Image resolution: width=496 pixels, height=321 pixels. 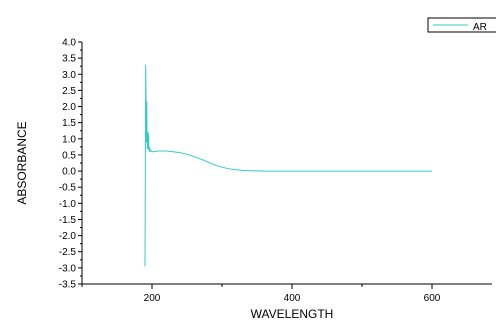 I want to click on y-tick-label: 3.5, so click(x=69, y=59).